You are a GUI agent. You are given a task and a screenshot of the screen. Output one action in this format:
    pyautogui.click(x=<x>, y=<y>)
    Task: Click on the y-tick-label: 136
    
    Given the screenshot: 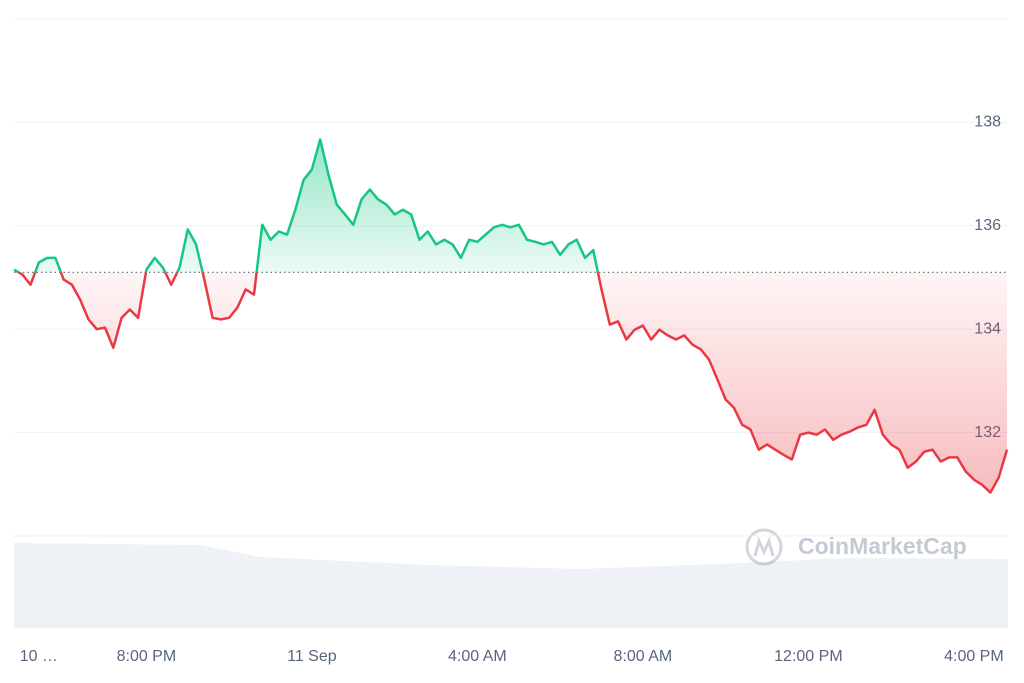 What is the action you would take?
    pyautogui.click(x=987, y=225)
    